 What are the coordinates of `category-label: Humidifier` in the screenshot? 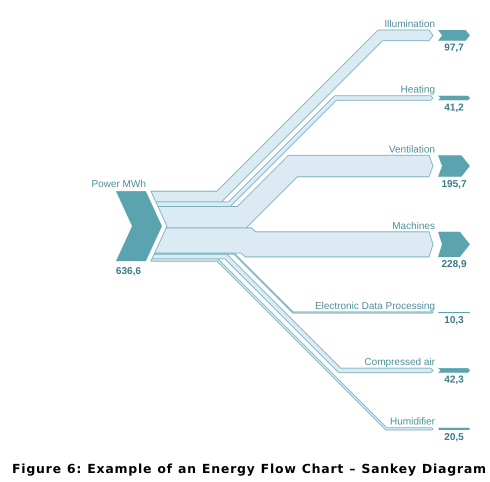 It's located at (413, 422).